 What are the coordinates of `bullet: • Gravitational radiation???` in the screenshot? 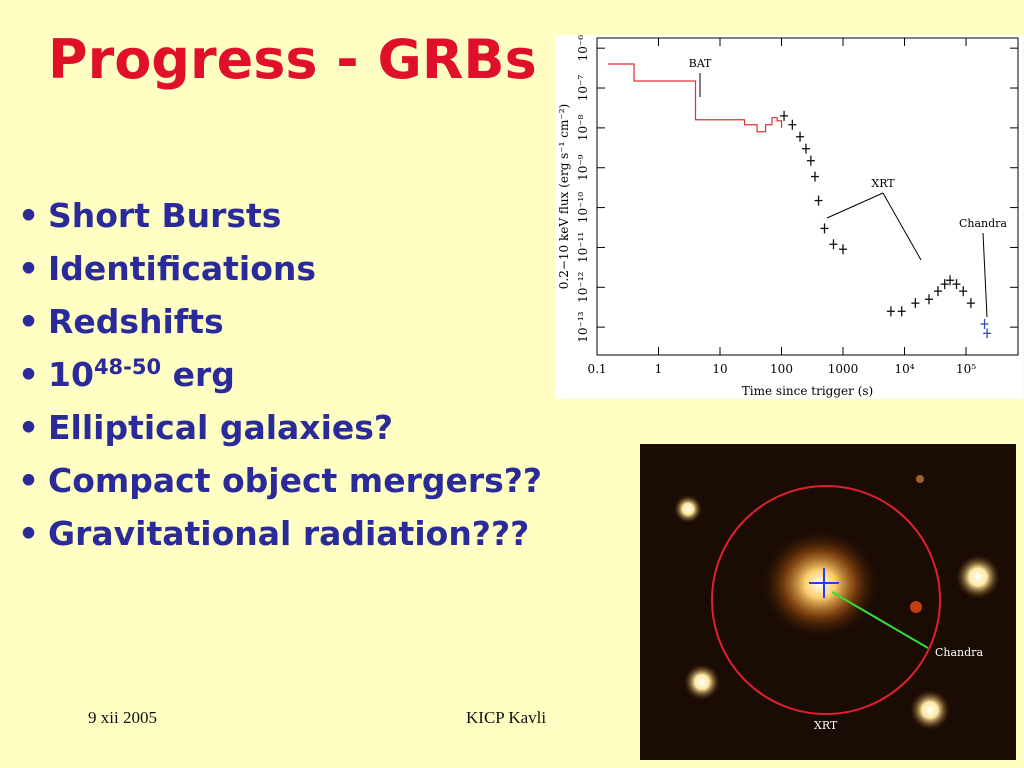 It's located at (274, 533).